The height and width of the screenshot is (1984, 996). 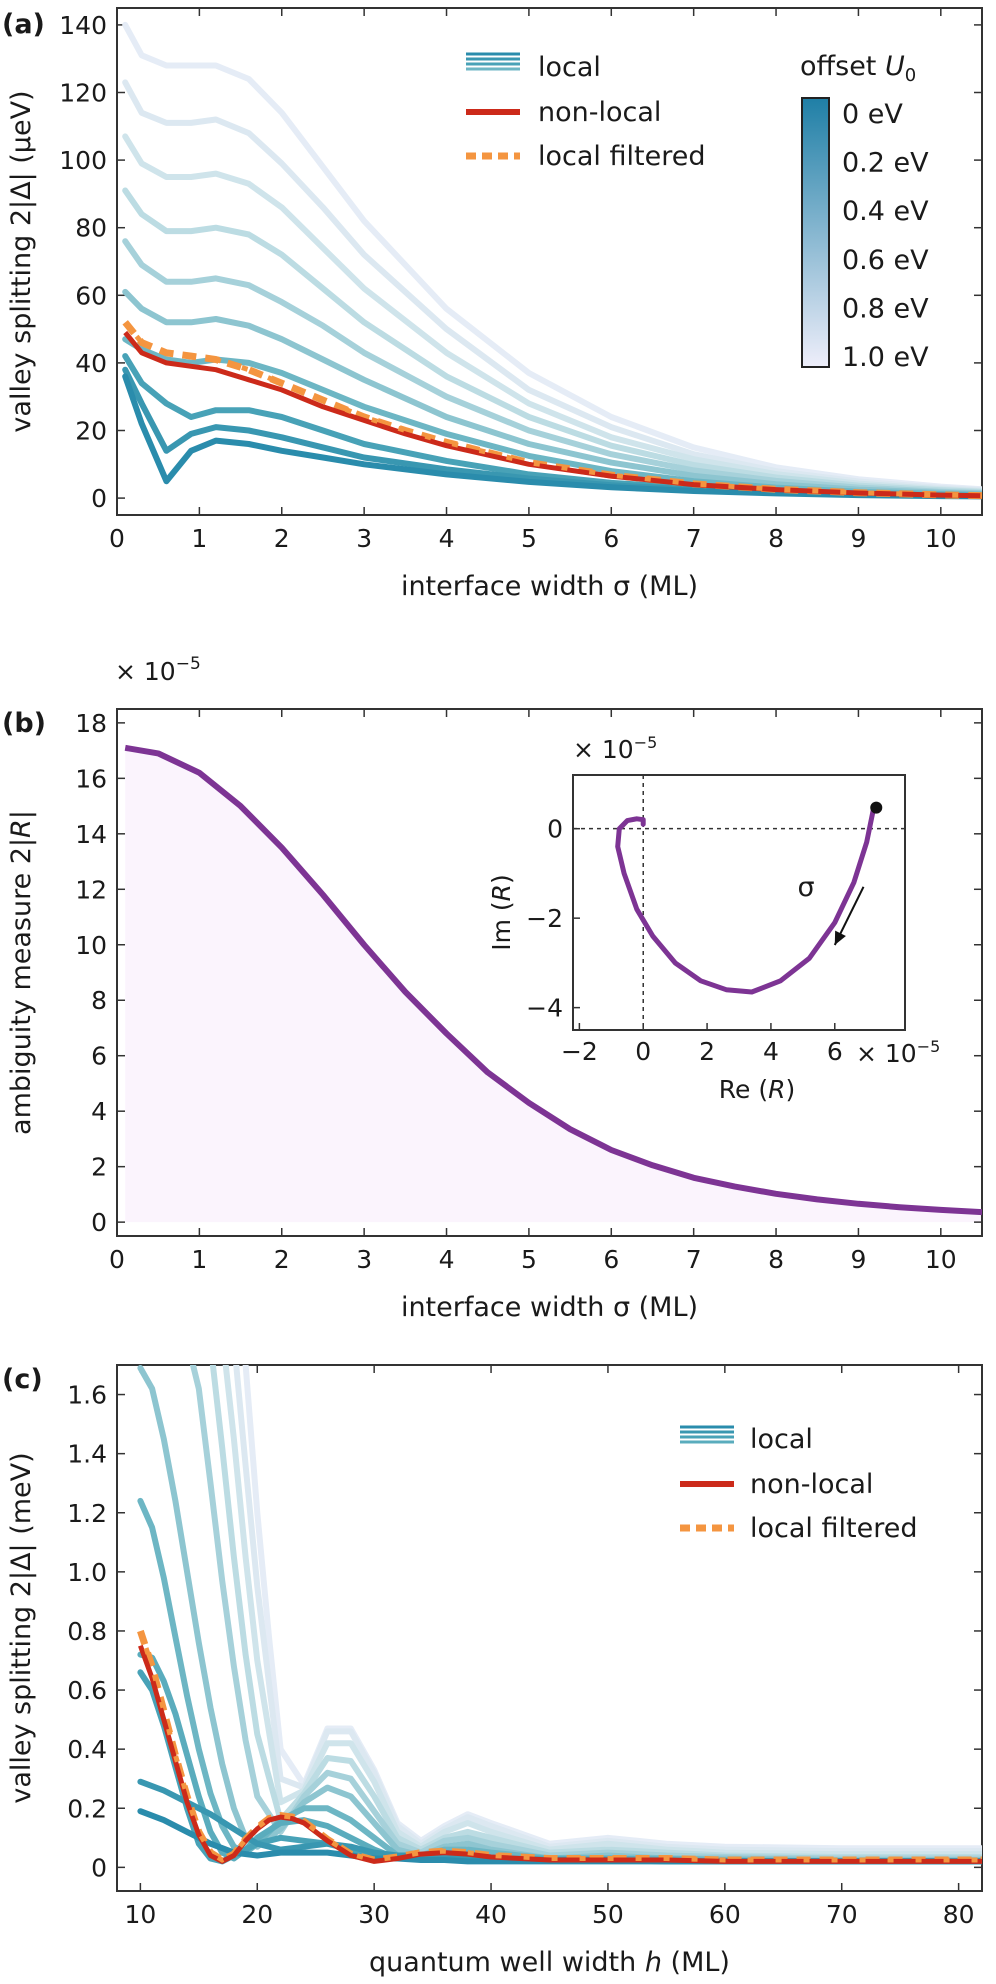 What do you see at coordinates (91, 723) in the screenshot?
I see `panel-b-ytick-label: 18` at bounding box center [91, 723].